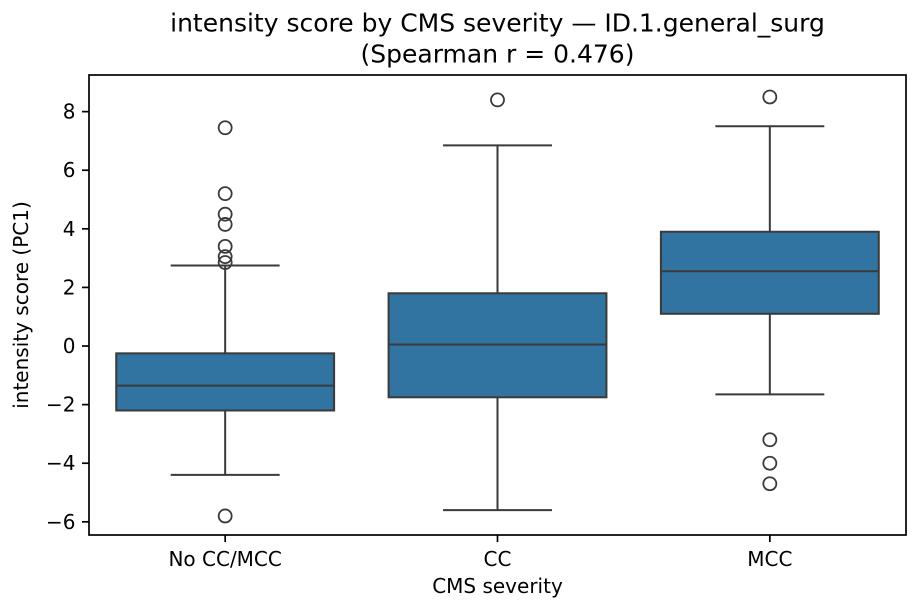 This screenshot has width=917, height=615. I want to click on y-axis-label: intensity score (PC1), so click(21, 305).